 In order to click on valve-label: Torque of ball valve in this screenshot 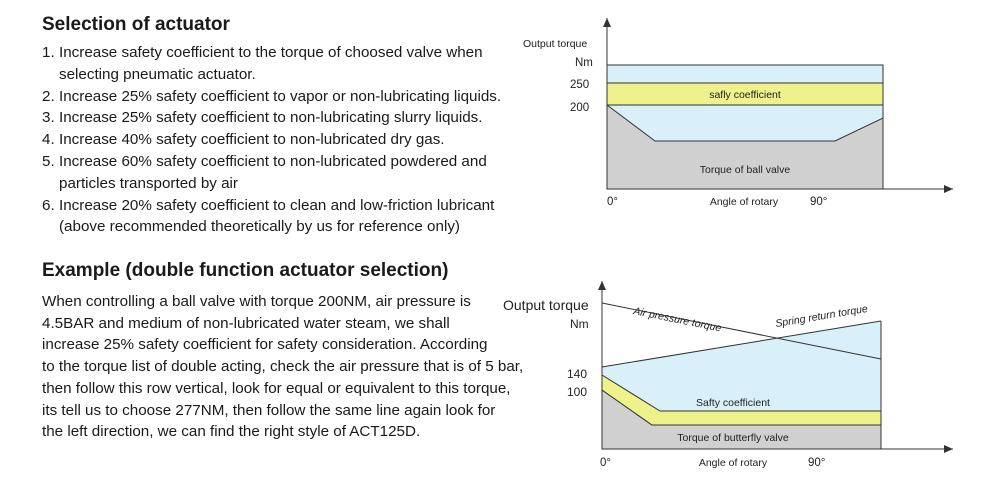, I will do `click(745, 170)`.